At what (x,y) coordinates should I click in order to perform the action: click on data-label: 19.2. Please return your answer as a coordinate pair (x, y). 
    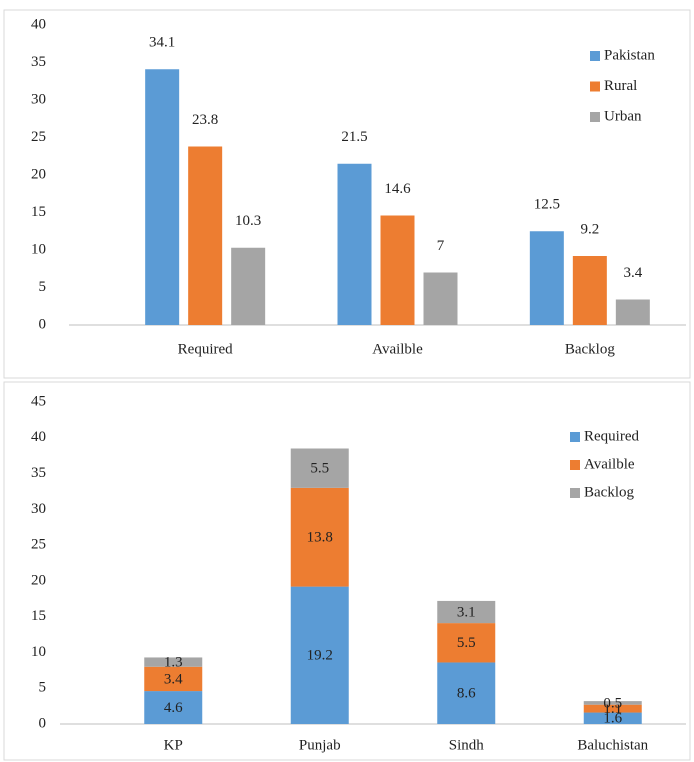
    Looking at the image, I should click on (320, 656).